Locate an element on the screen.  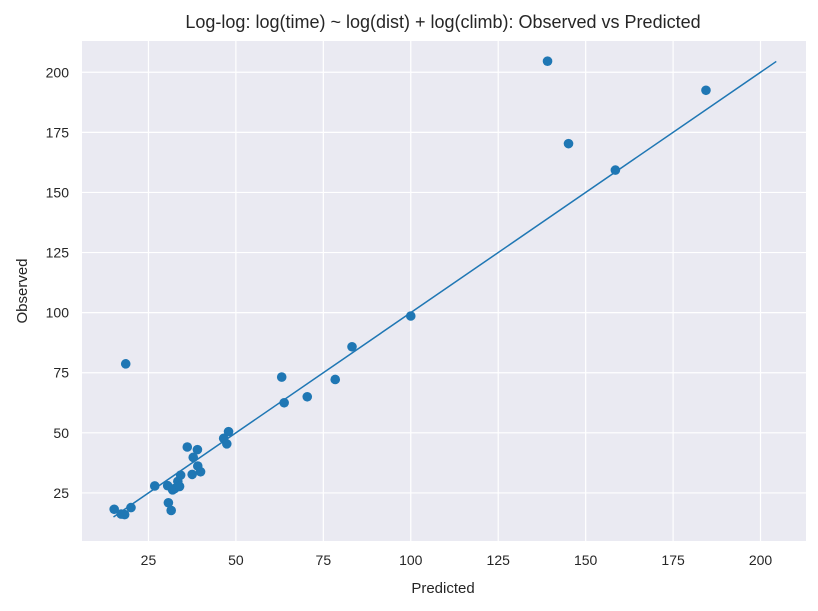
y-tick-label: 100 is located at coordinates (58, 313).